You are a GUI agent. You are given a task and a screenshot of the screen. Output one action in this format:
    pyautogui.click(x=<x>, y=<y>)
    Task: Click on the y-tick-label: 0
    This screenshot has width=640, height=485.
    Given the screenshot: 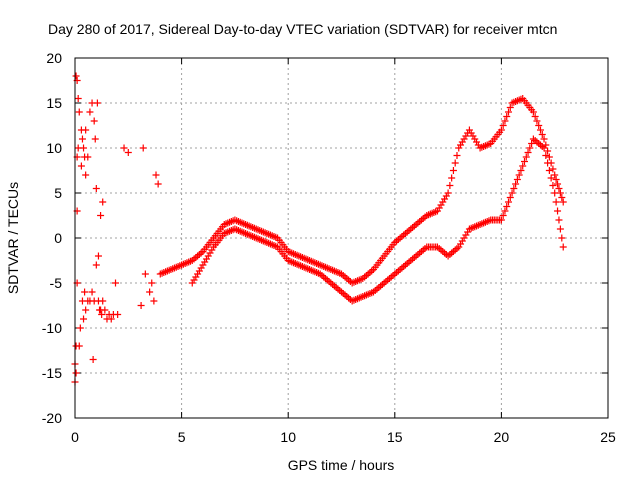 What is the action you would take?
    pyautogui.click(x=58, y=238)
    